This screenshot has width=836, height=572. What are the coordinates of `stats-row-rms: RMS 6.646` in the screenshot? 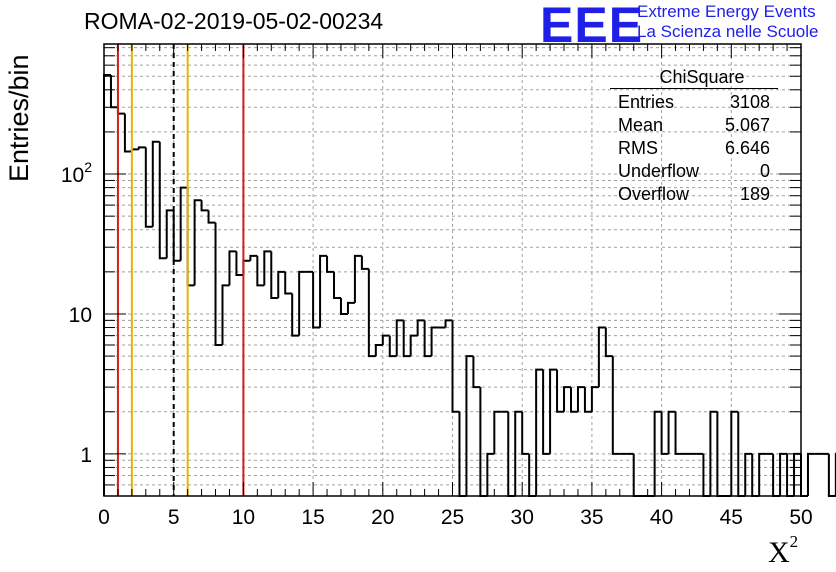 It's located at (694, 148).